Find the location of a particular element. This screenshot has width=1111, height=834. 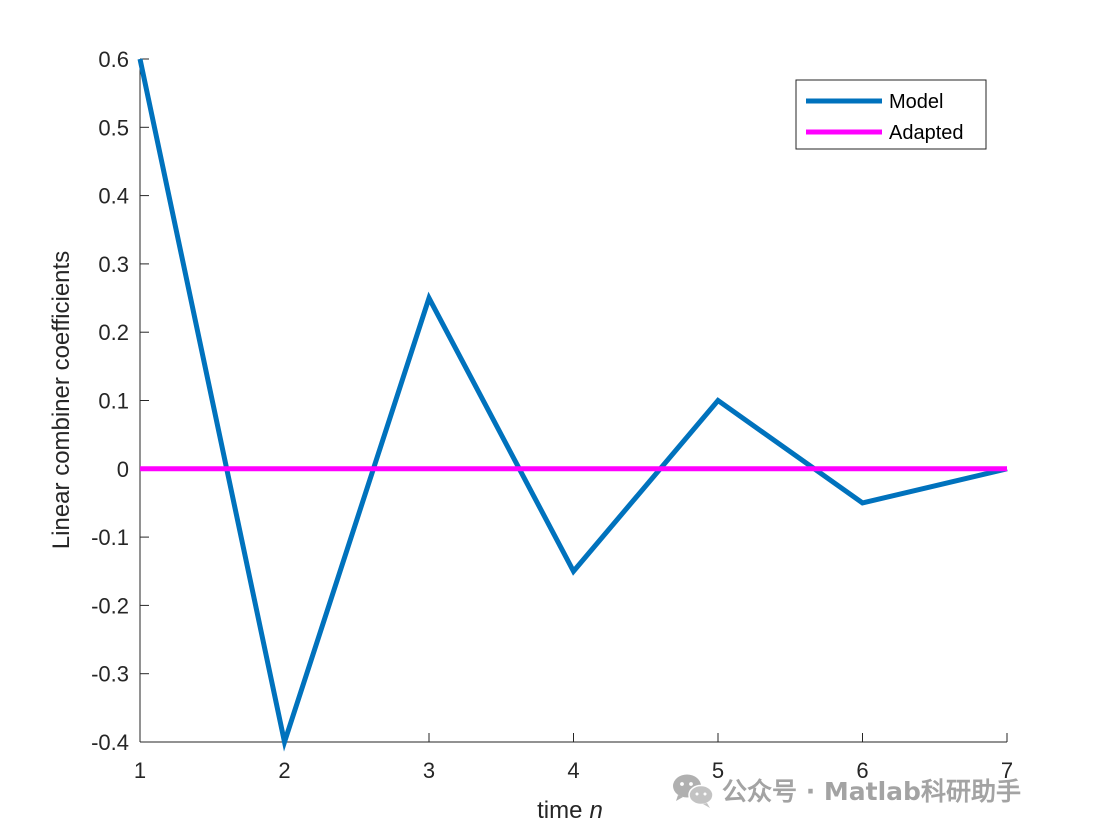

legend-box is located at coordinates (891, 114).